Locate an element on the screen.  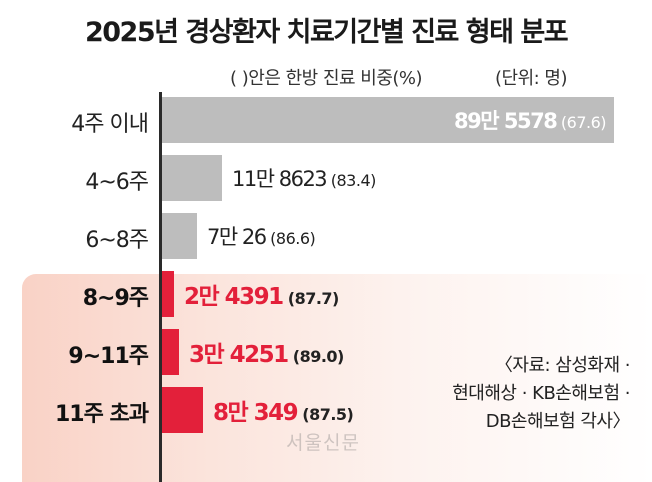
data-label: 11만 8623 (83.4) is located at coordinates (304, 178).